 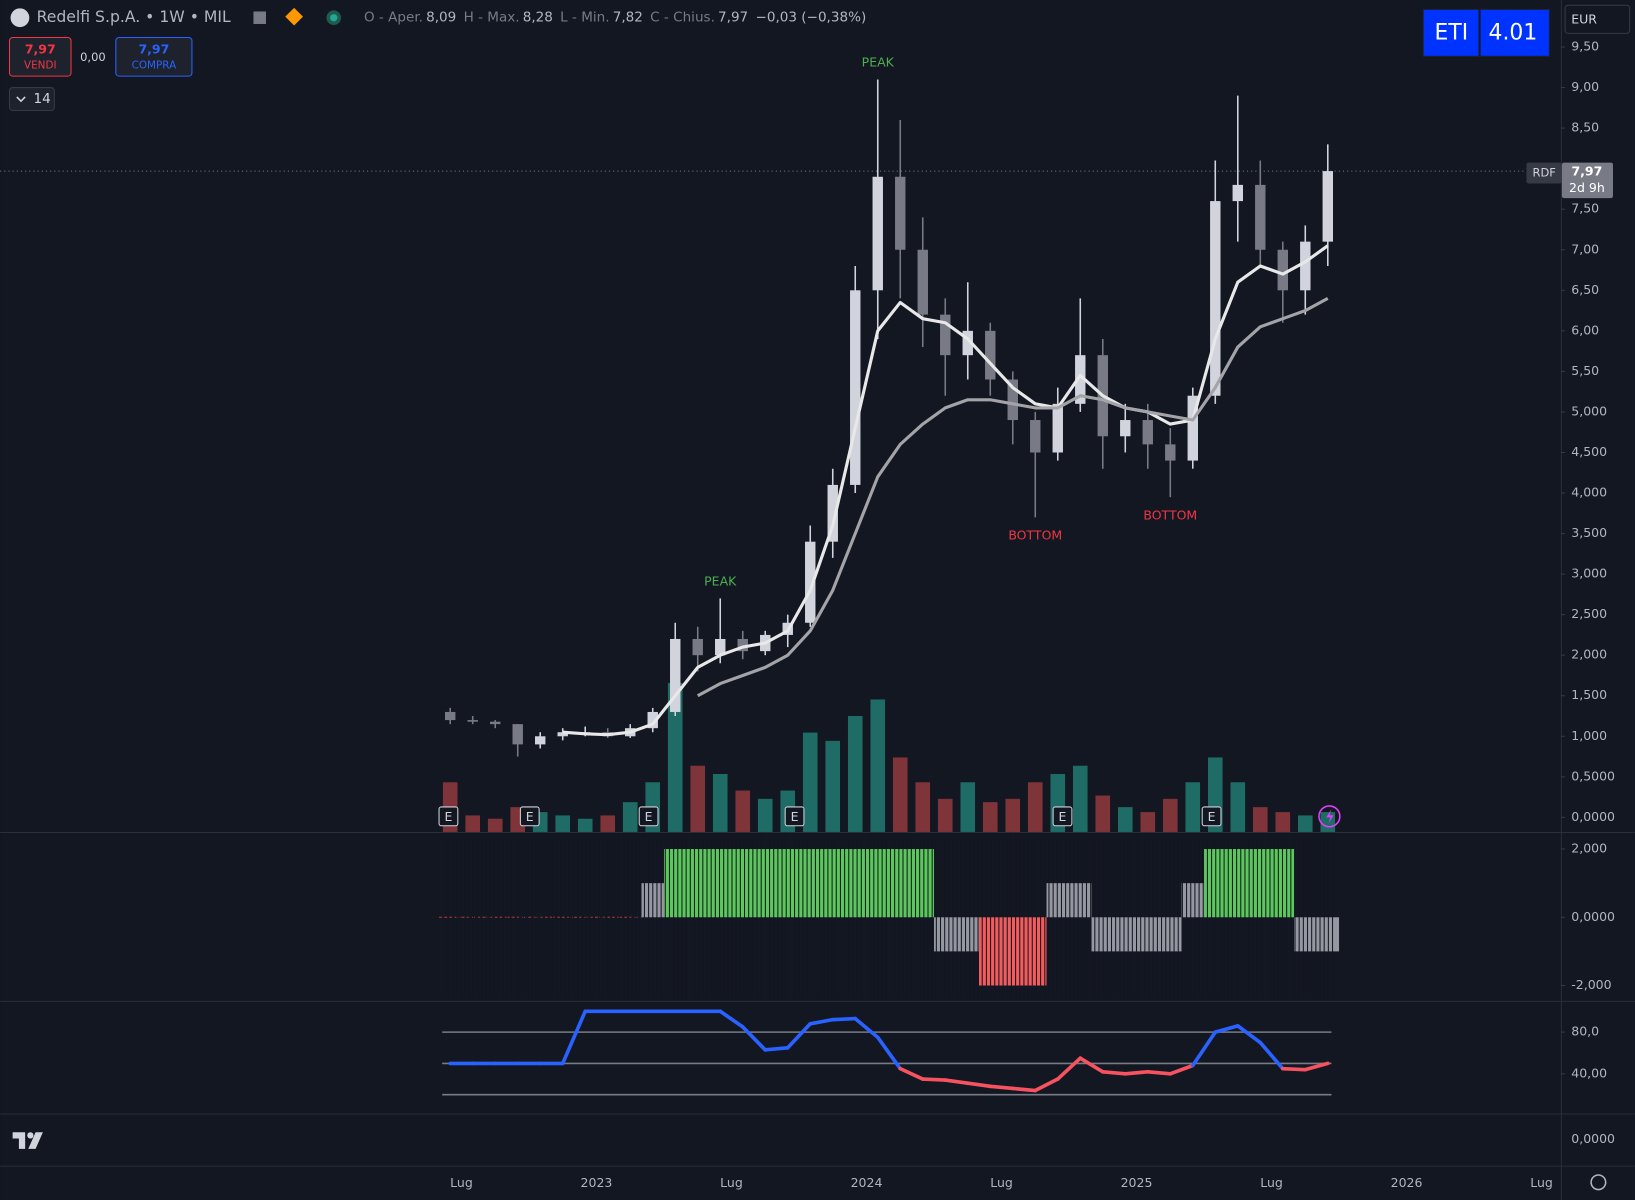 What do you see at coordinates (1585, 208) in the screenshot?
I see `y-tick-label: 7,50` at bounding box center [1585, 208].